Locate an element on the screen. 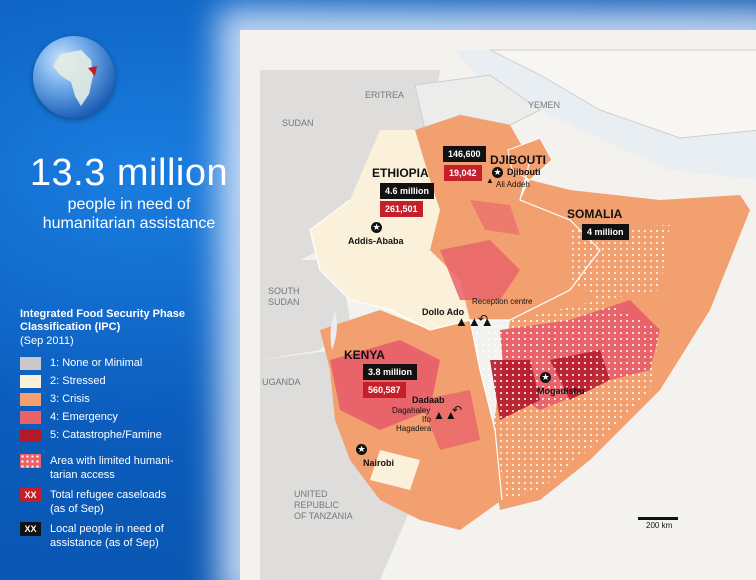  label-uganda: UGANDA is located at coordinates (281, 382).